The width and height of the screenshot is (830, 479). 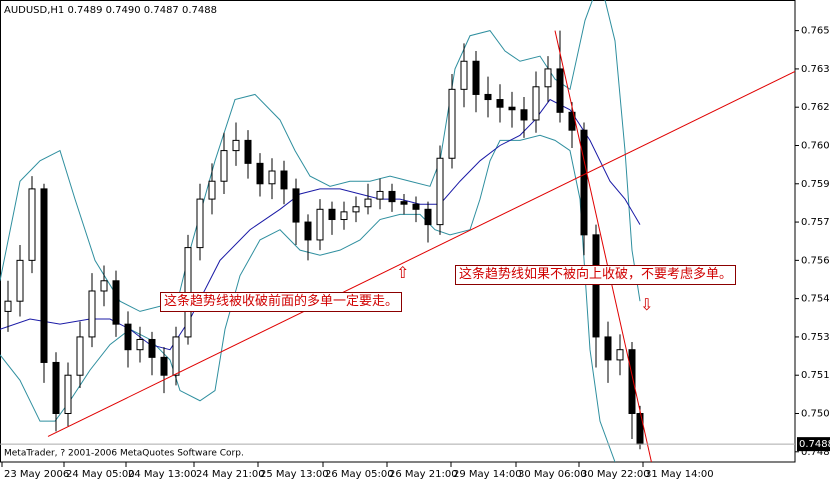 I want to click on x-tick-label: 24 May 05:00, so click(x=100, y=474).